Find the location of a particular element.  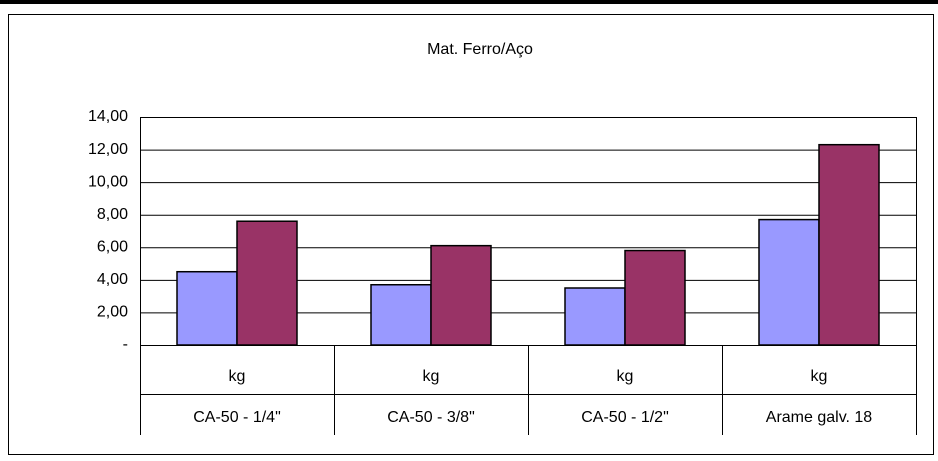

y-tick-label: 4,00 is located at coordinates (112, 279).